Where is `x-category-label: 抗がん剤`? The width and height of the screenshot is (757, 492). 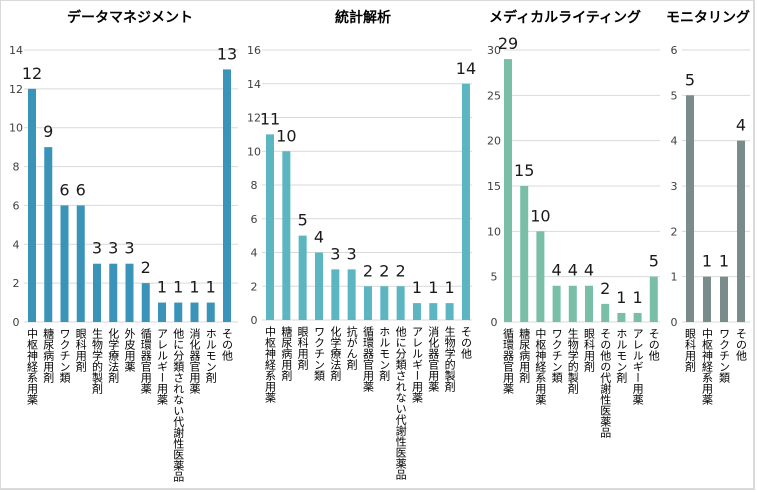
x-category-label: 抗がん剤 is located at coordinates (351, 348).